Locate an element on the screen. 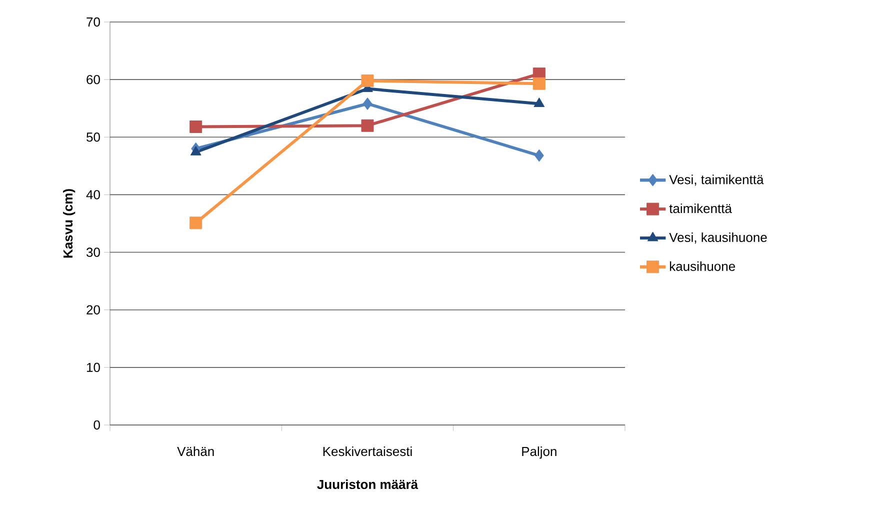  legend-label: kausihuone is located at coordinates (703, 266).